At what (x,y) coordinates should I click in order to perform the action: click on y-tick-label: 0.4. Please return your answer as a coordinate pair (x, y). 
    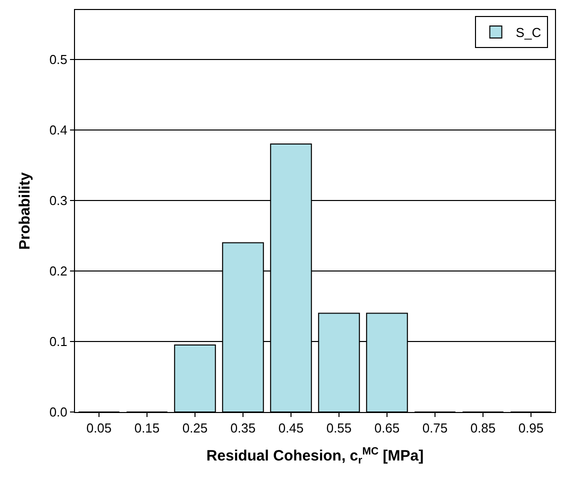
    Looking at the image, I should click on (58, 130).